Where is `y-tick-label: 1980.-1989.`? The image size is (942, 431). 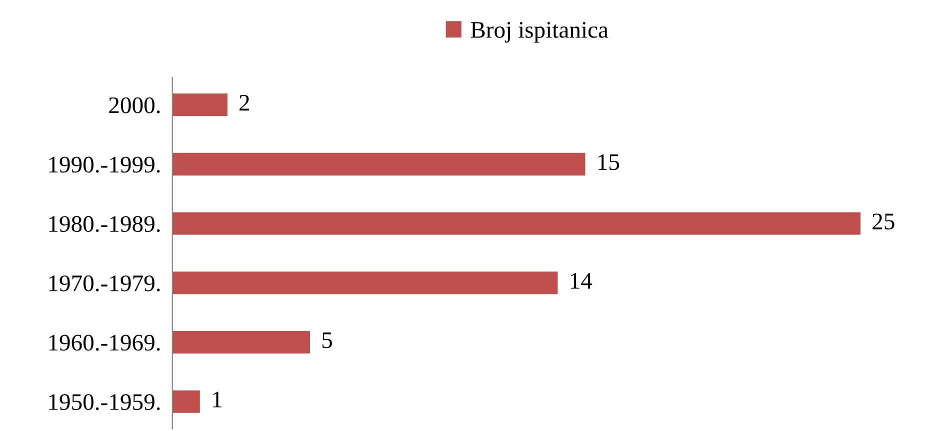 y-tick-label: 1980.-1989. is located at coordinates (104, 224).